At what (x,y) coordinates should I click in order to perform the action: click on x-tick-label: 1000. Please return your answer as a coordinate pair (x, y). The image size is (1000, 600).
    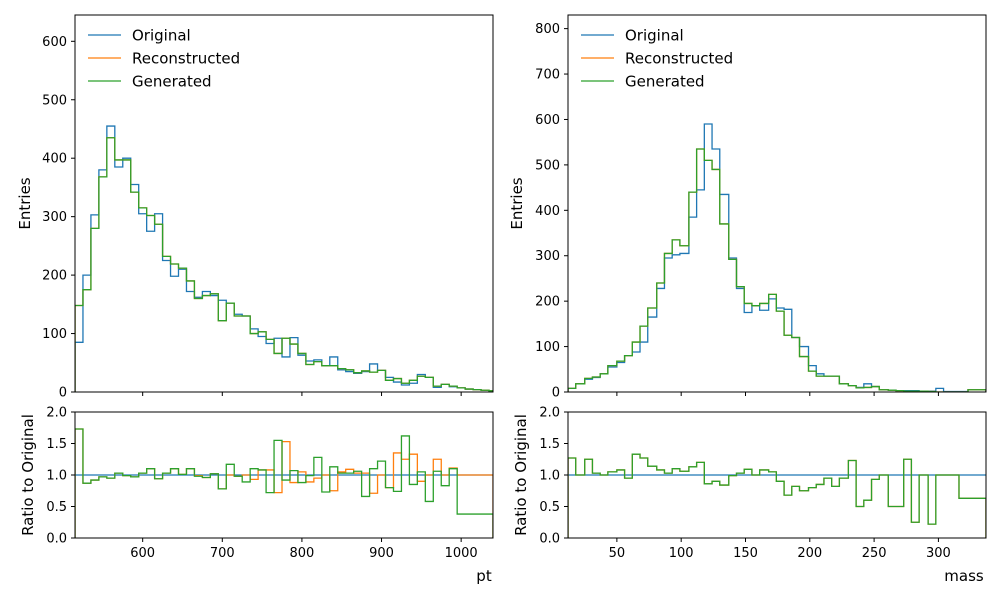
    Looking at the image, I should click on (461, 553).